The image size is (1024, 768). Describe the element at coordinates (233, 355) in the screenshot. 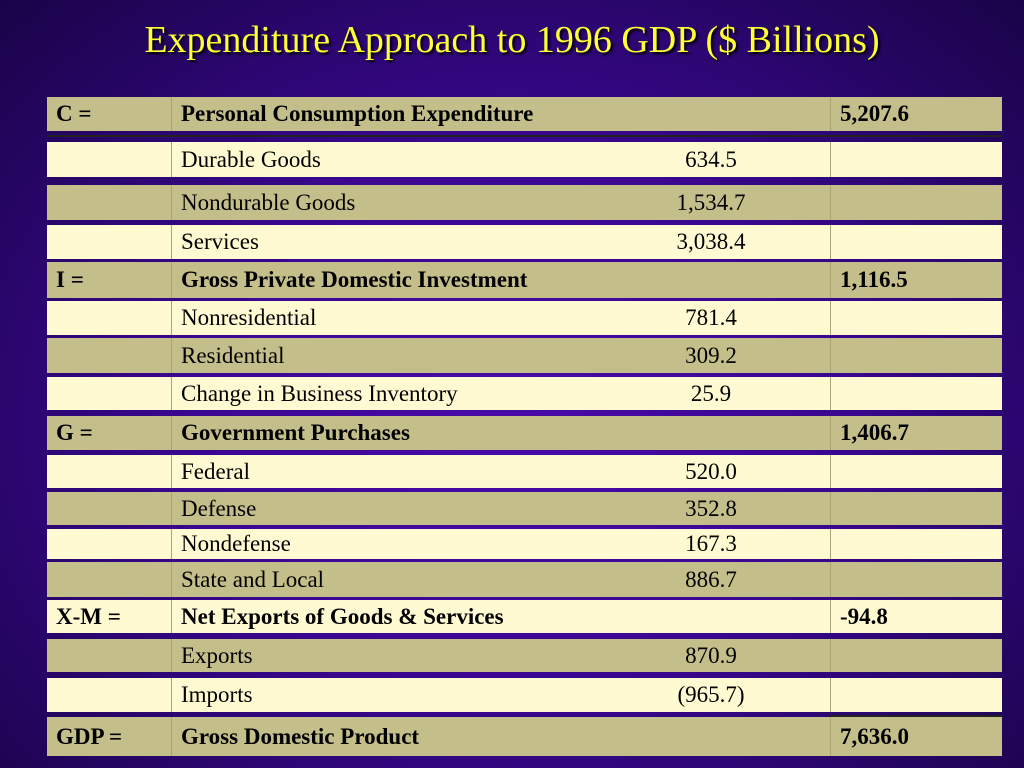

I see `row-label: Residential` at that location.